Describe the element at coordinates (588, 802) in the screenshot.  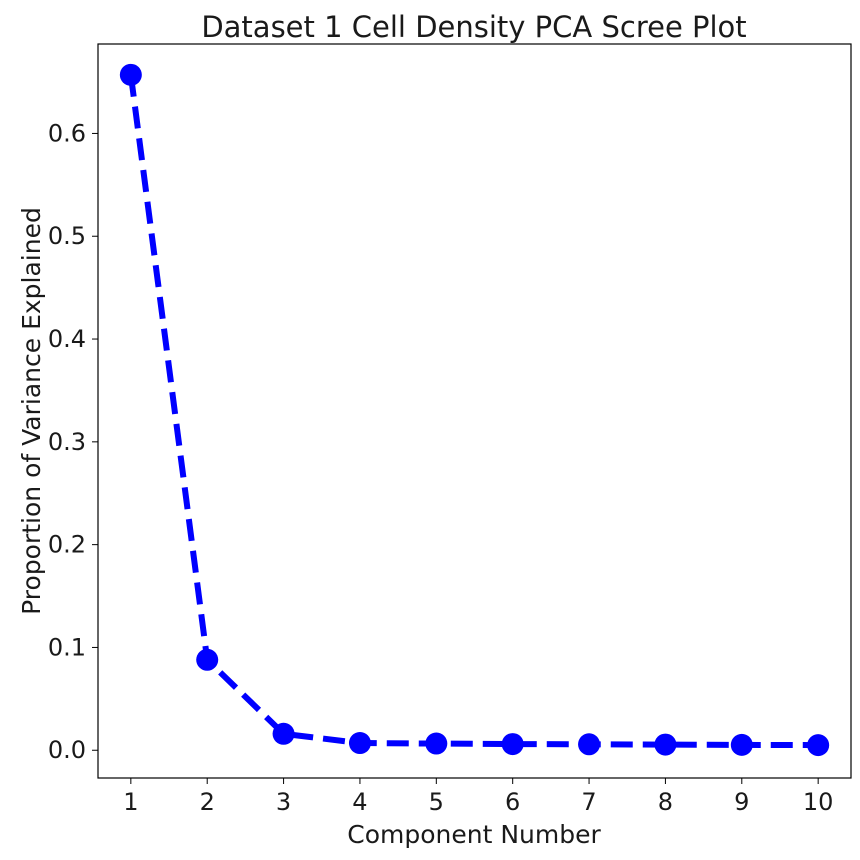
I see `x-tick-label: 7` at that location.